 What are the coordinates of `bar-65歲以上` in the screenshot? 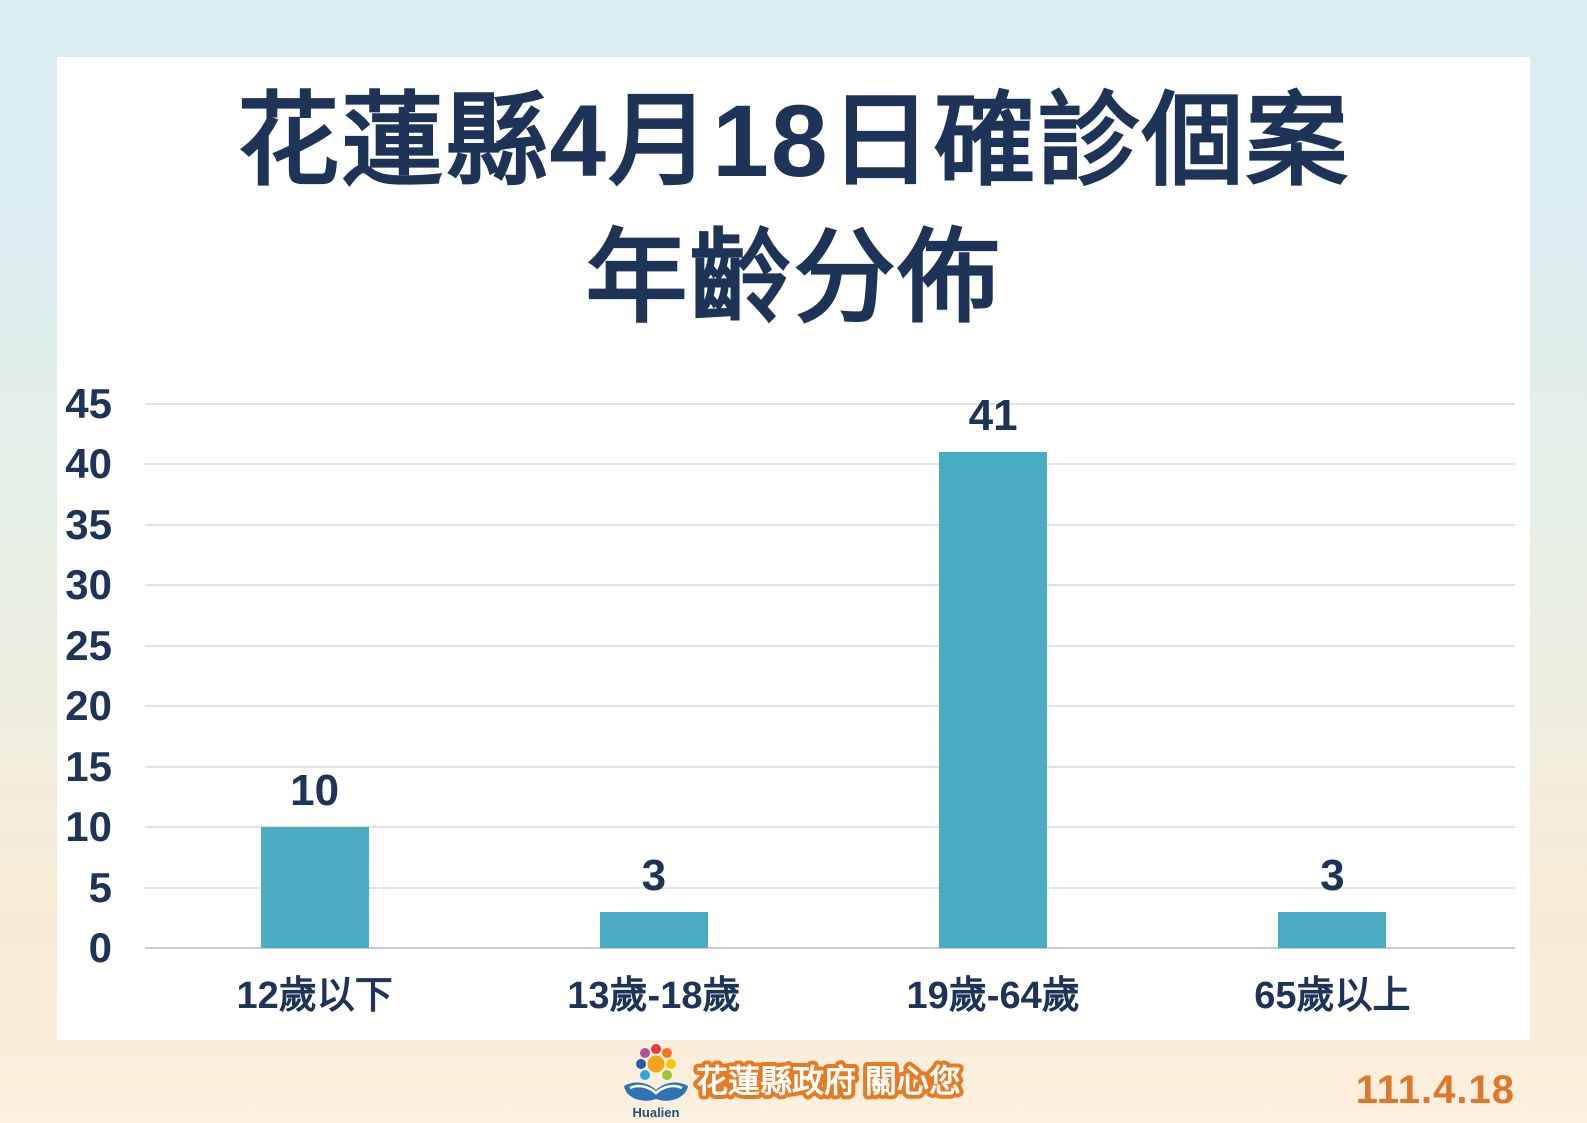 It's located at (1332, 929).